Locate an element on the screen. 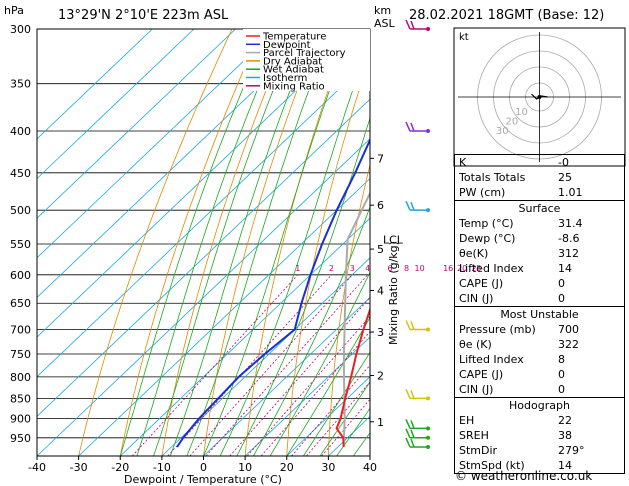 The image size is (629, 486). legend-background is located at coordinates (306, 60).